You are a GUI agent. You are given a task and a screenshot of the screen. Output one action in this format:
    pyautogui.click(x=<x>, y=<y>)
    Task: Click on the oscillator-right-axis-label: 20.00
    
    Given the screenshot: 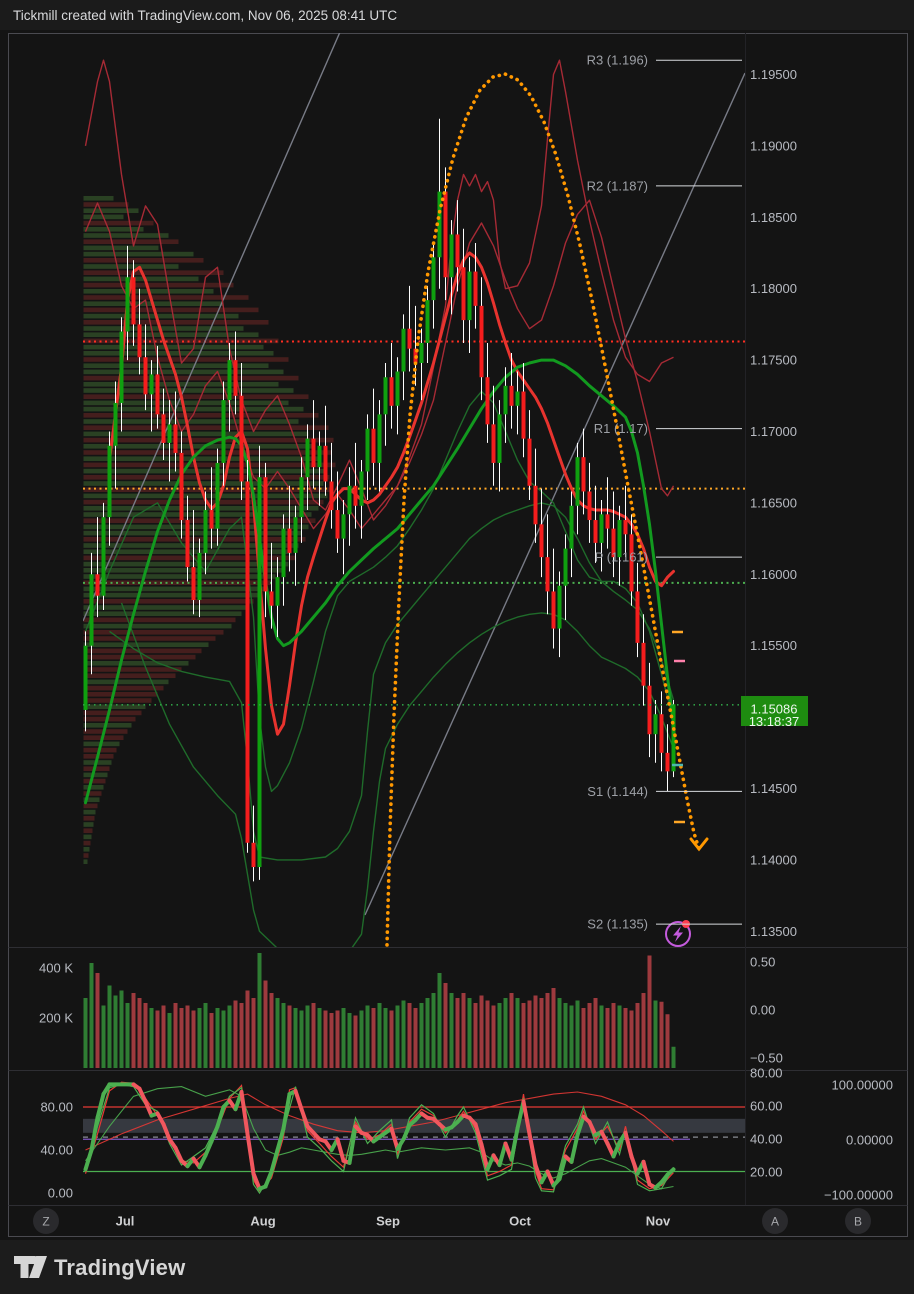 What is the action you would take?
    pyautogui.click(x=766, y=1172)
    